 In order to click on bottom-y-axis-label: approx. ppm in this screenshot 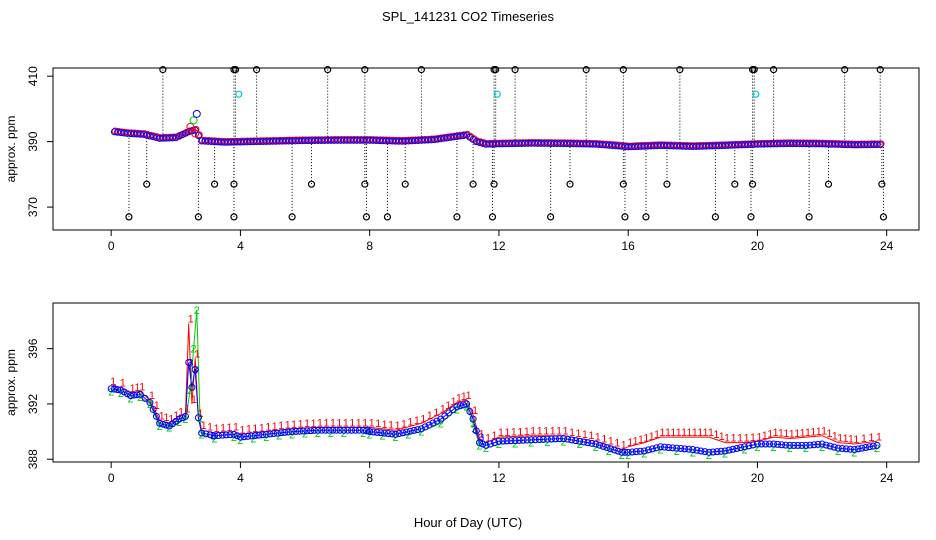, I will do `click(11, 382)`.